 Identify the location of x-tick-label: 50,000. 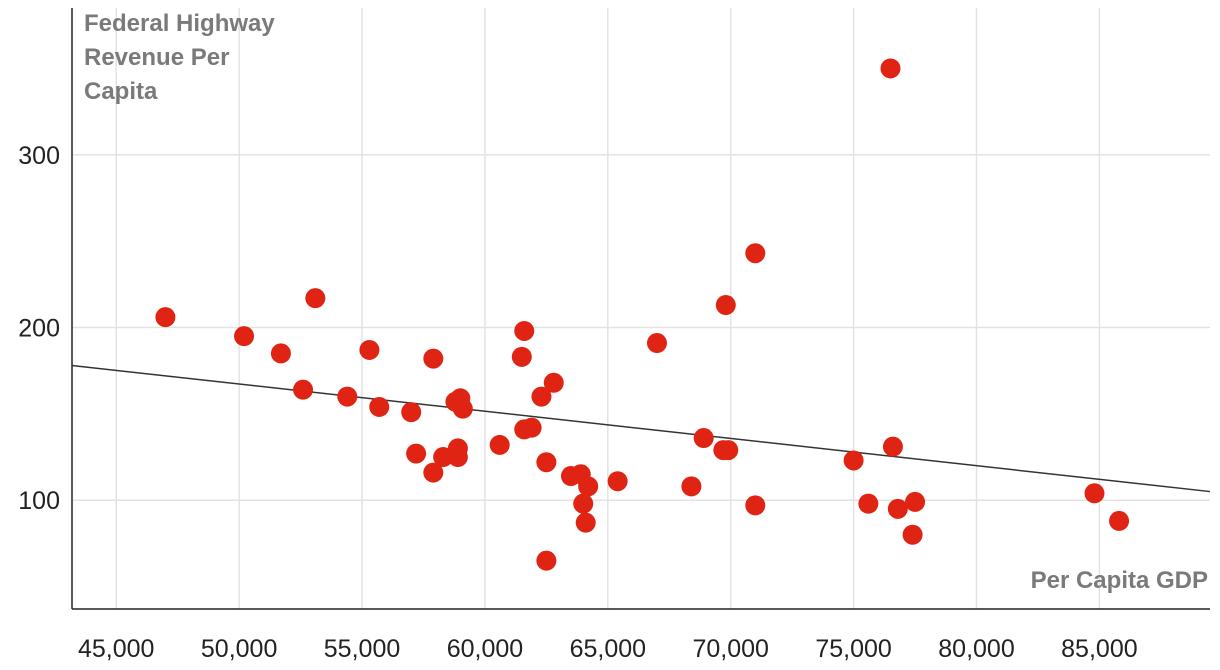
(239, 649).